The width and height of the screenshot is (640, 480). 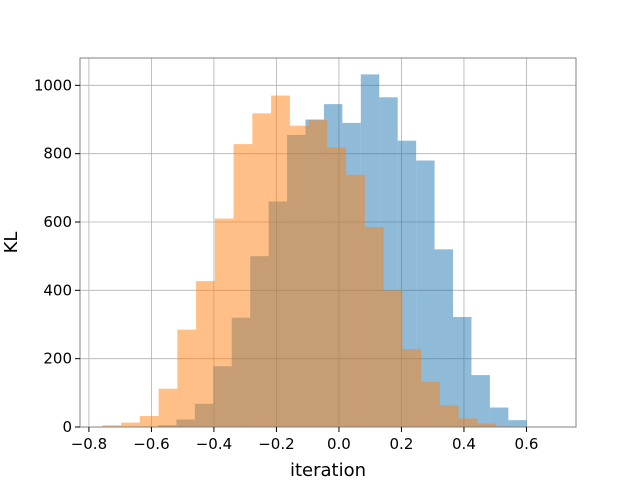 What do you see at coordinates (11, 243) in the screenshot?
I see `y-axis-label: KL` at bounding box center [11, 243].